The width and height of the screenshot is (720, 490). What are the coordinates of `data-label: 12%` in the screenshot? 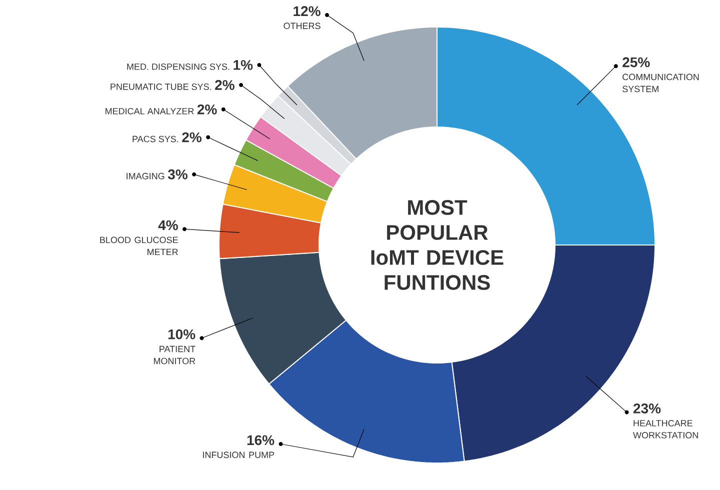 It's located at (307, 11).